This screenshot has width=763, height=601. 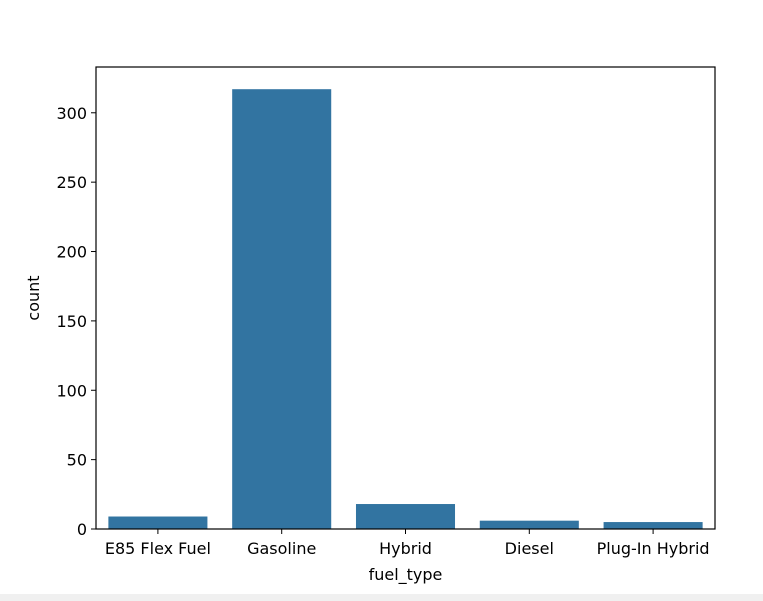 What do you see at coordinates (406, 575) in the screenshot?
I see `x-axis-label: fuel_type` at bounding box center [406, 575].